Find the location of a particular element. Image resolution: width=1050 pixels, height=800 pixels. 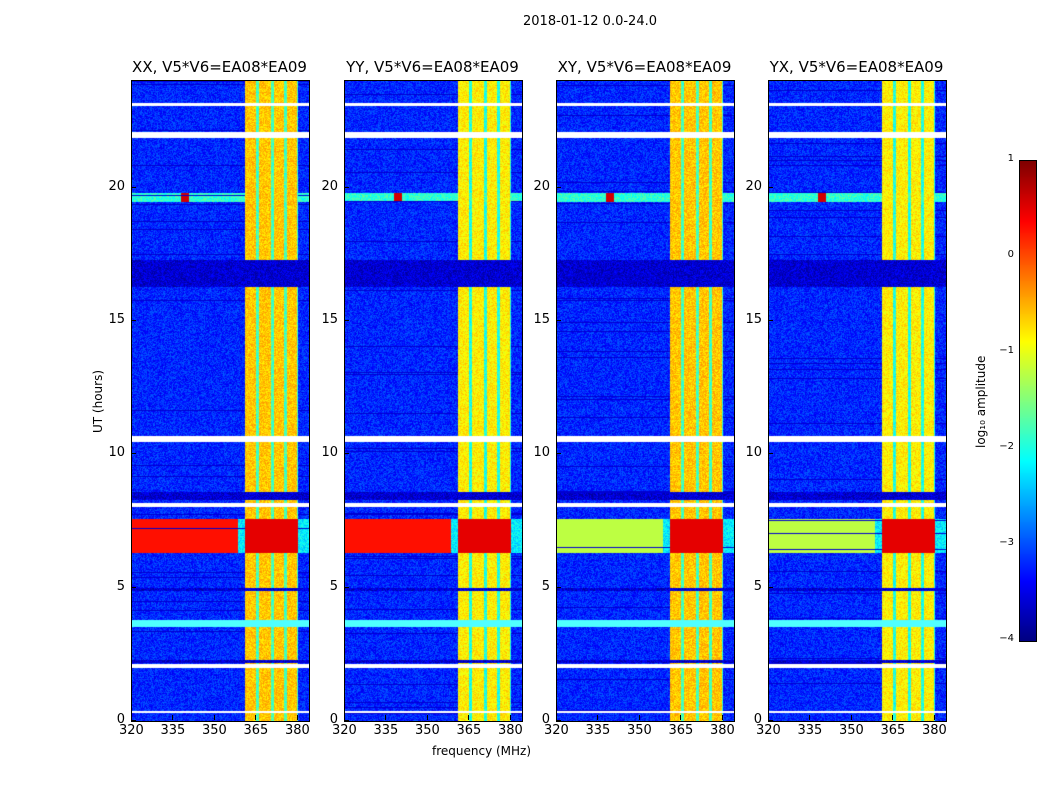

colorbar-tick-label: −3 is located at coordinates (1006, 542).